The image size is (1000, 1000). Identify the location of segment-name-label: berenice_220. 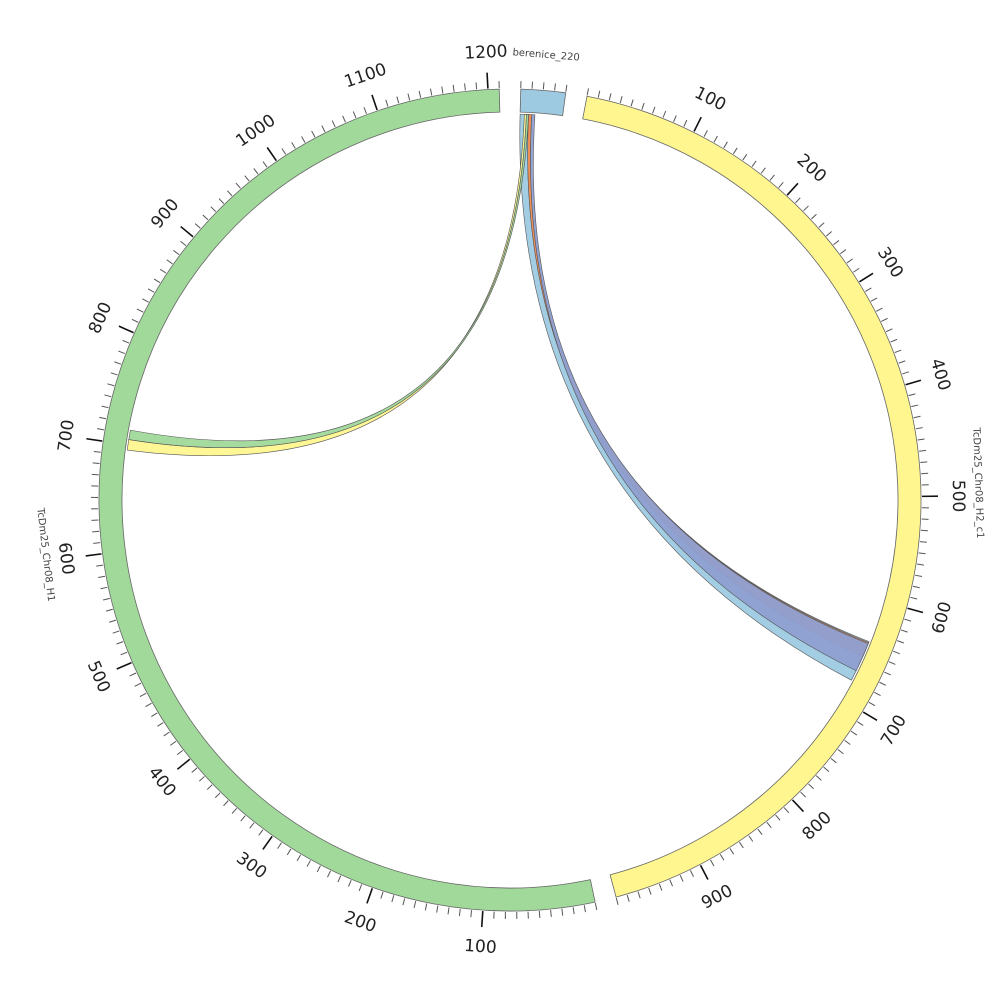
(546, 55).